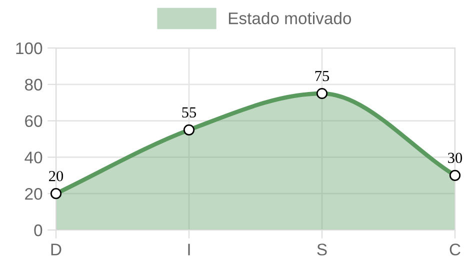 The image size is (465, 271). I want to click on y-tick-label: 0, so click(38, 230).